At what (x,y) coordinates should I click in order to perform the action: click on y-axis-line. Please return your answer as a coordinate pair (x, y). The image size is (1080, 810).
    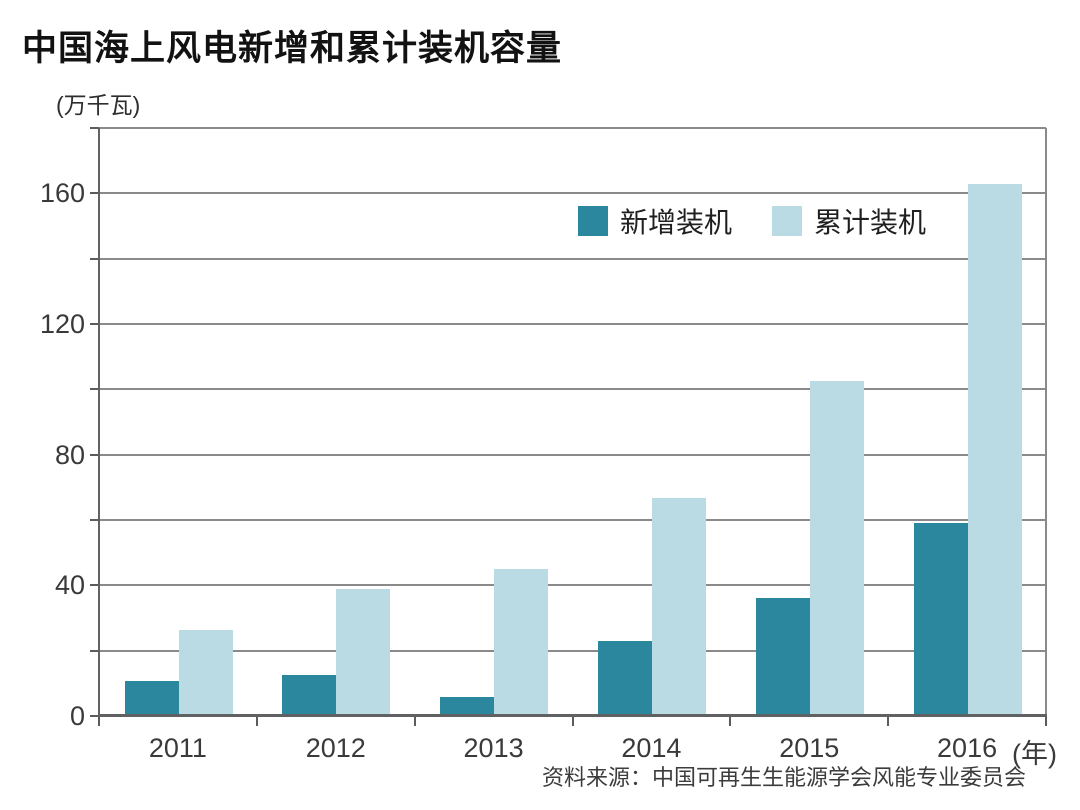
    Looking at the image, I should click on (99, 422).